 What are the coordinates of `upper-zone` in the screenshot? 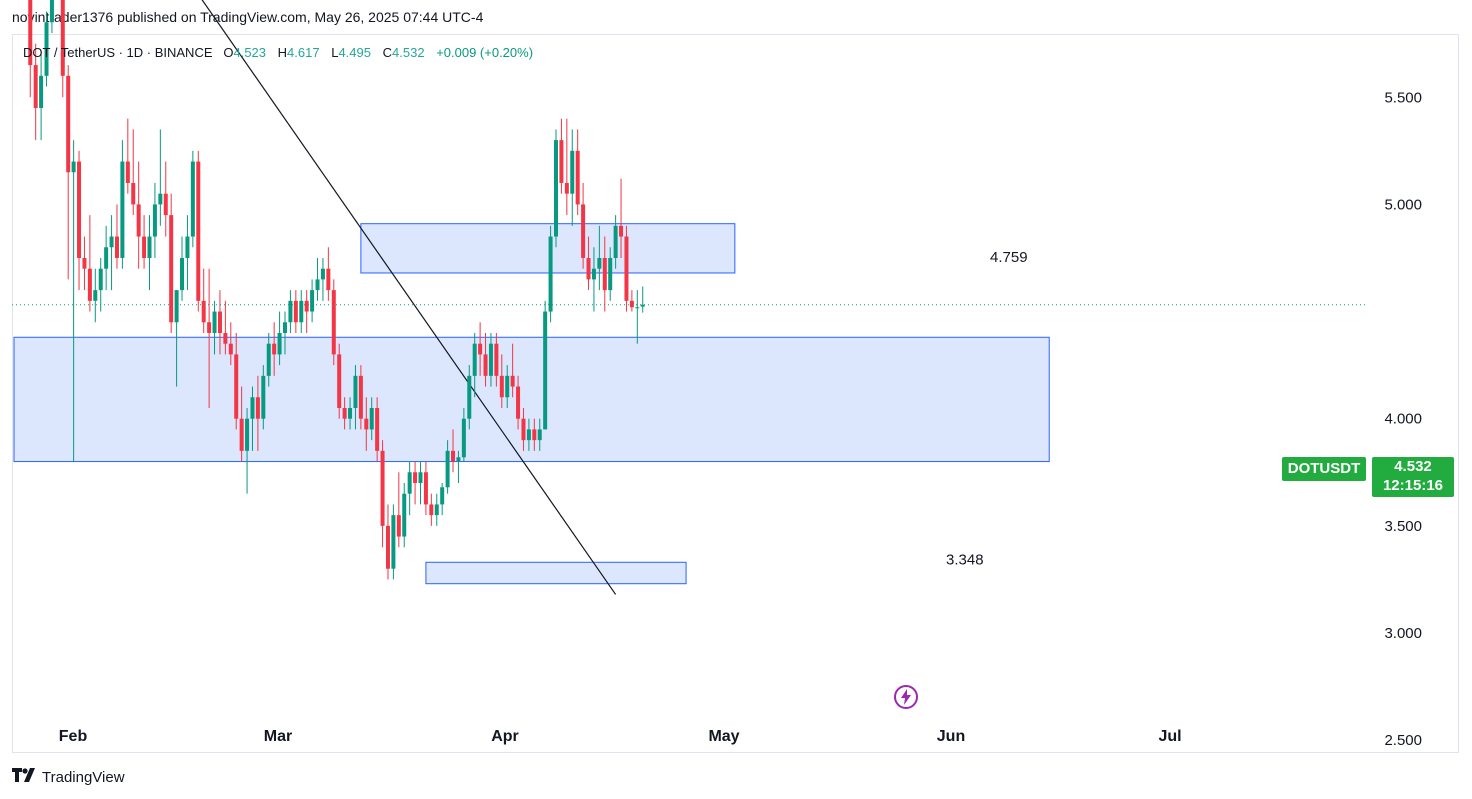 It's located at (548, 248).